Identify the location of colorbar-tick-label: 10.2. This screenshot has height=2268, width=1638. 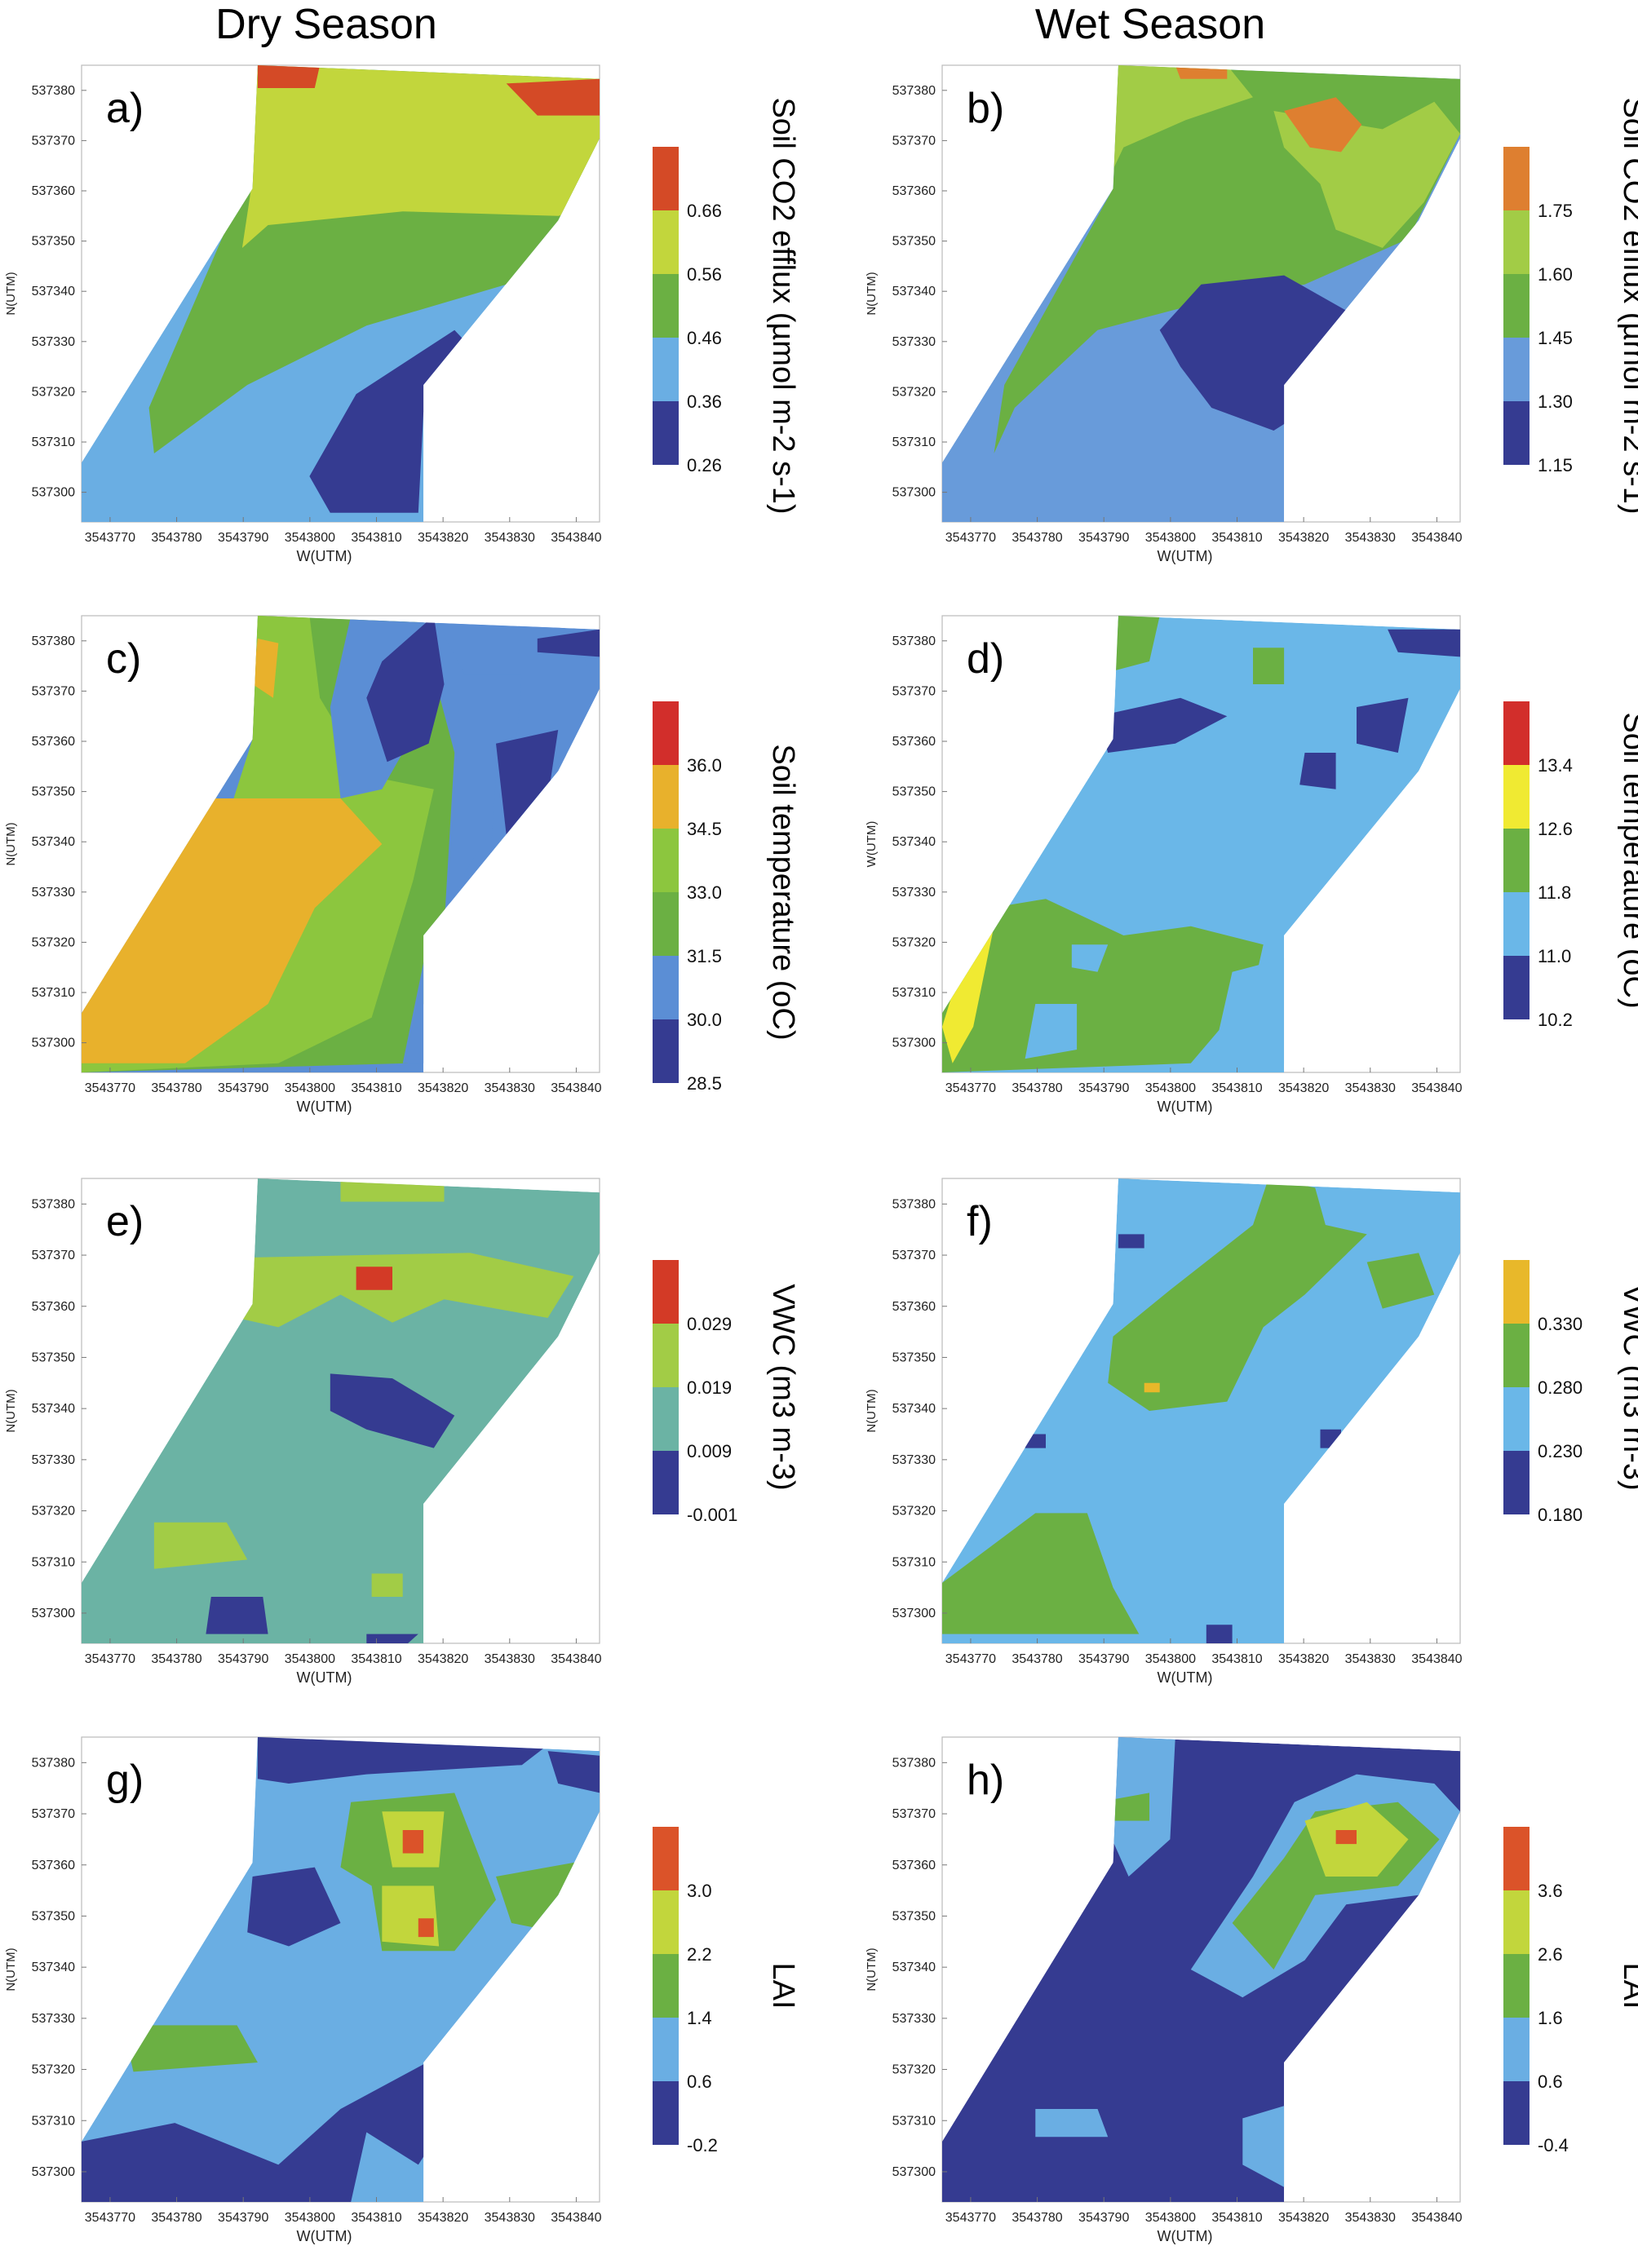
(1556, 1020).